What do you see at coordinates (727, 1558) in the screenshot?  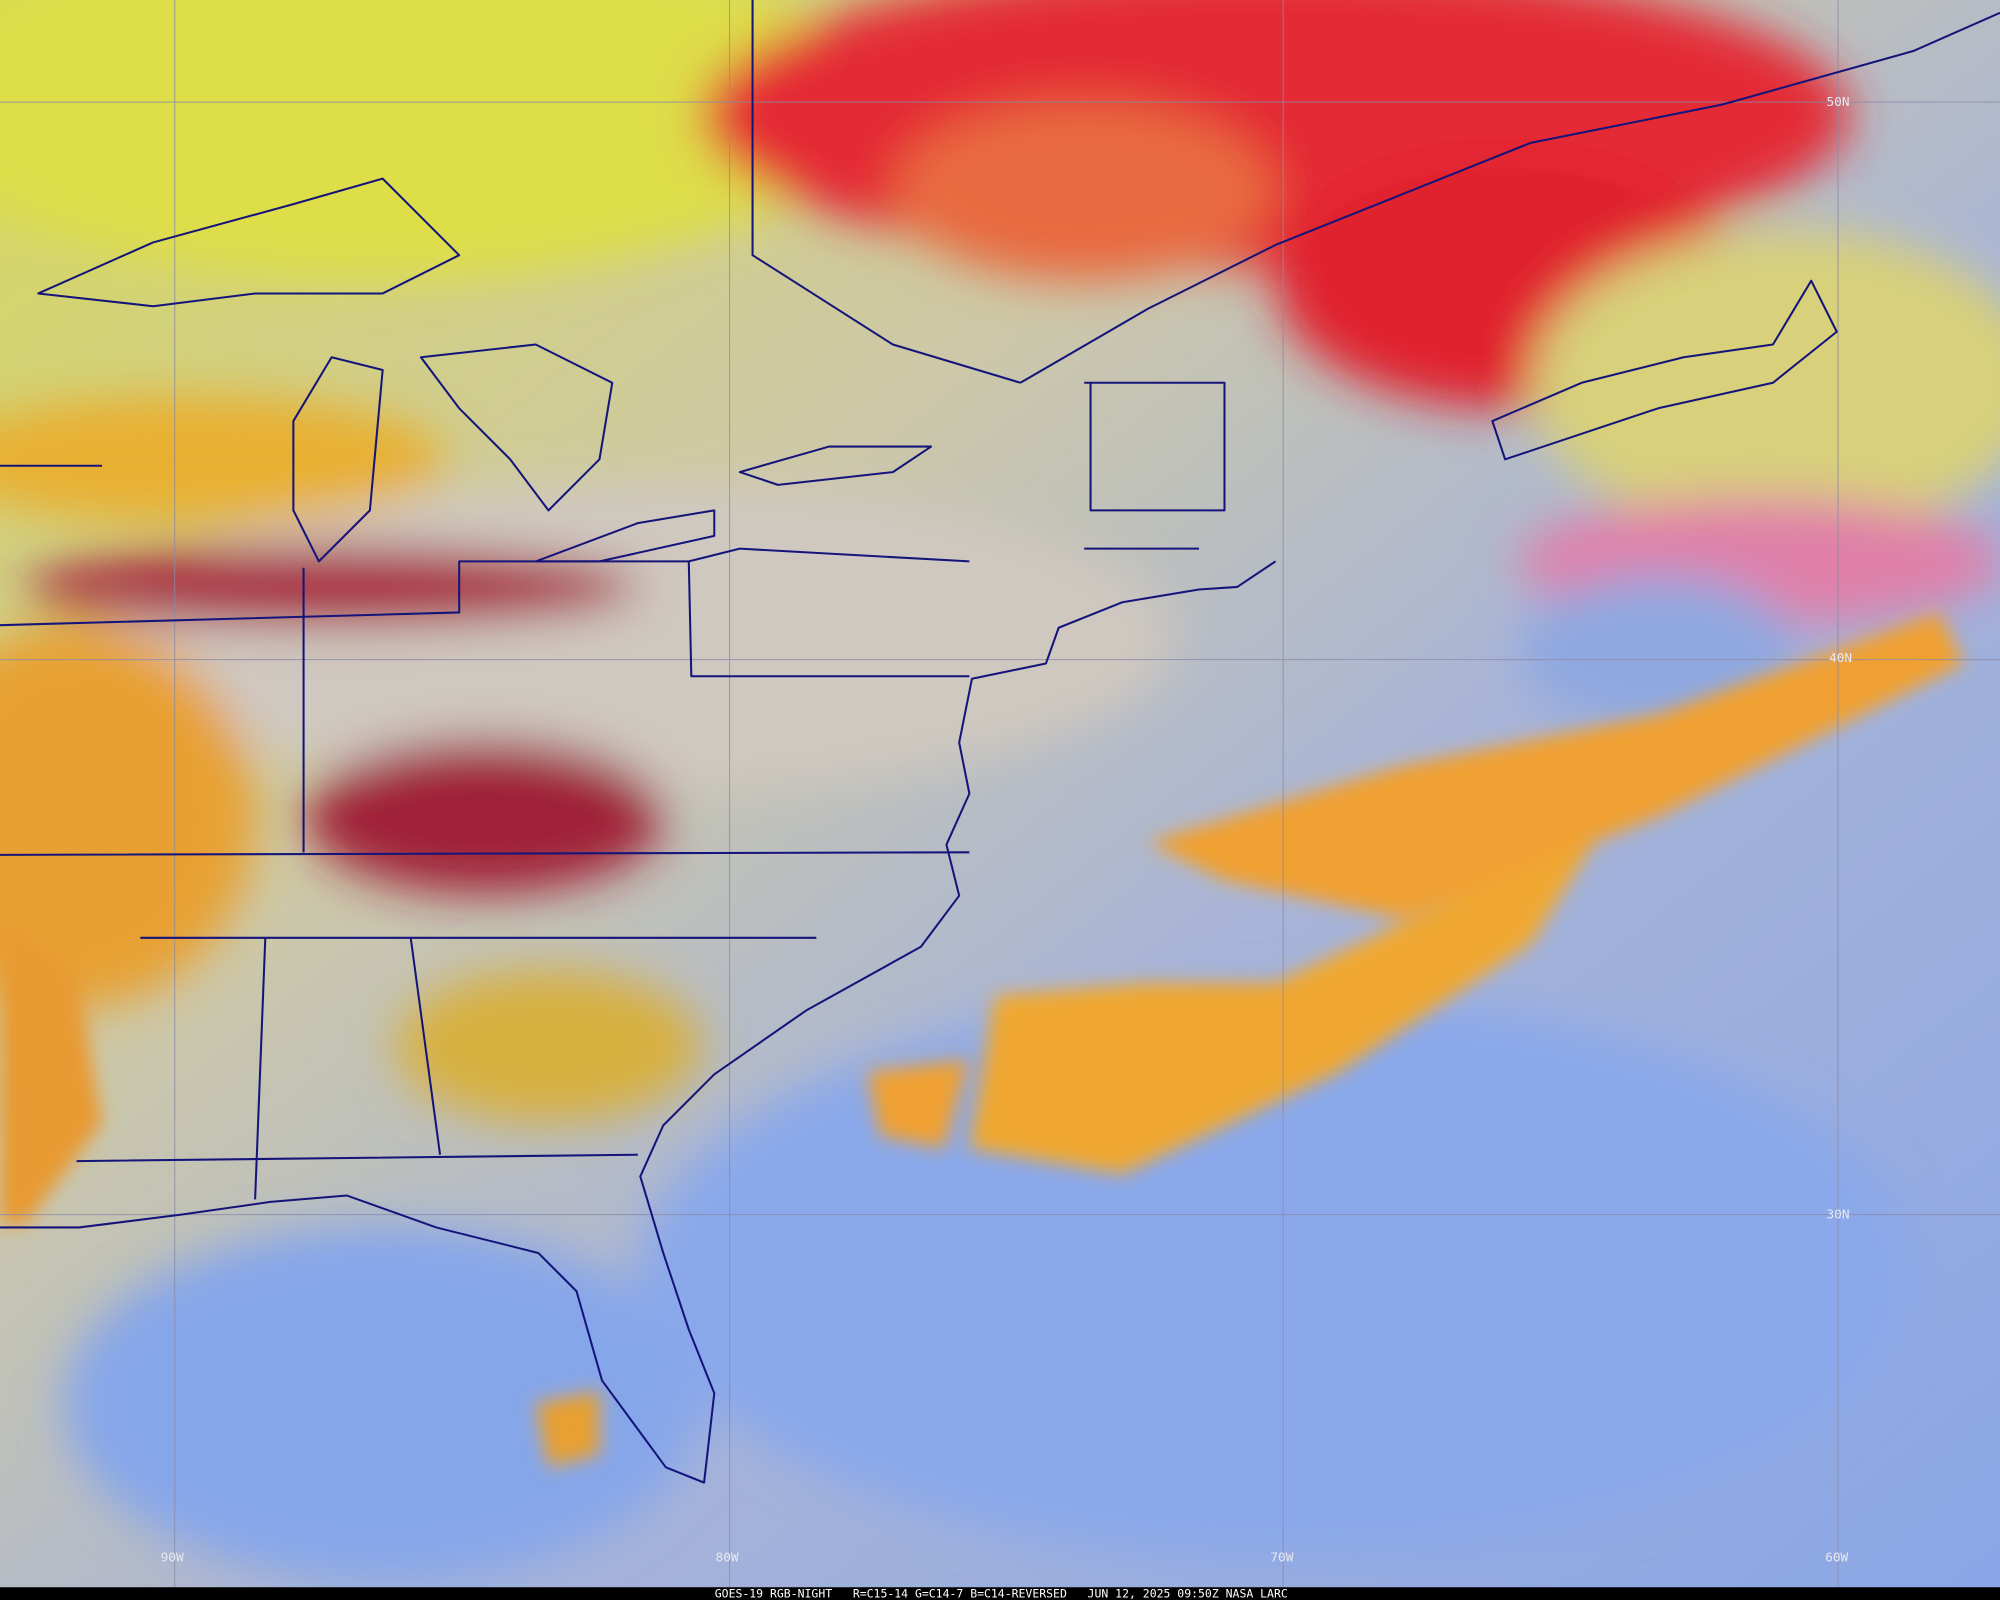 I see `longitude-label: 80W` at bounding box center [727, 1558].